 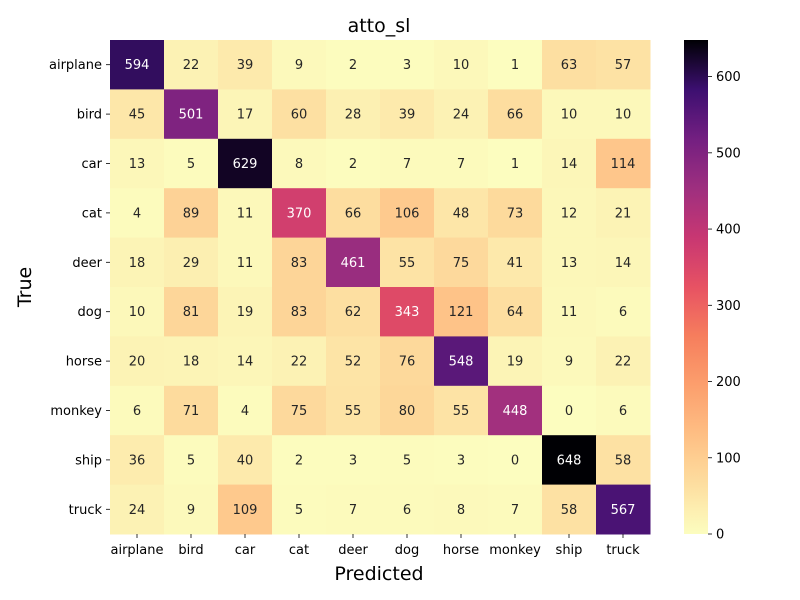 What do you see at coordinates (728, 458) in the screenshot?
I see `colorbar-tick-label: 100` at bounding box center [728, 458].